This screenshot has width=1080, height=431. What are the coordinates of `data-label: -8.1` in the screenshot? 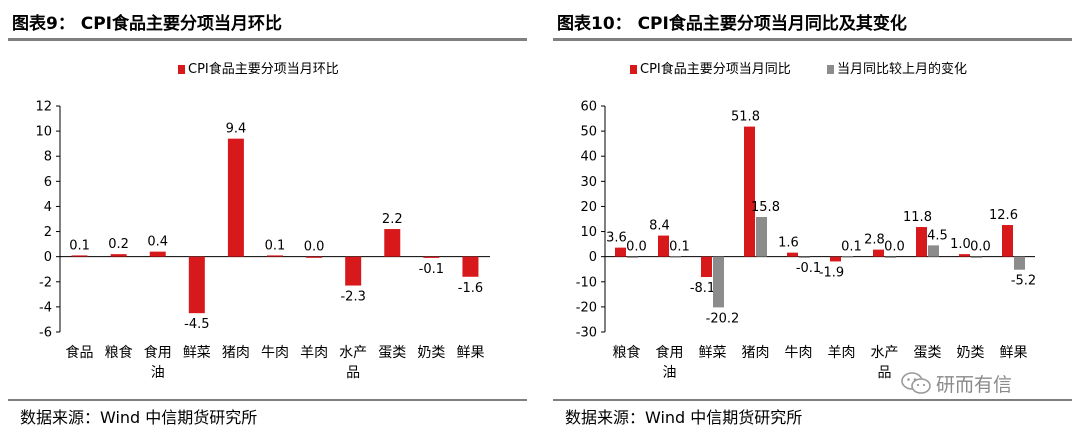 It's located at (702, 288).